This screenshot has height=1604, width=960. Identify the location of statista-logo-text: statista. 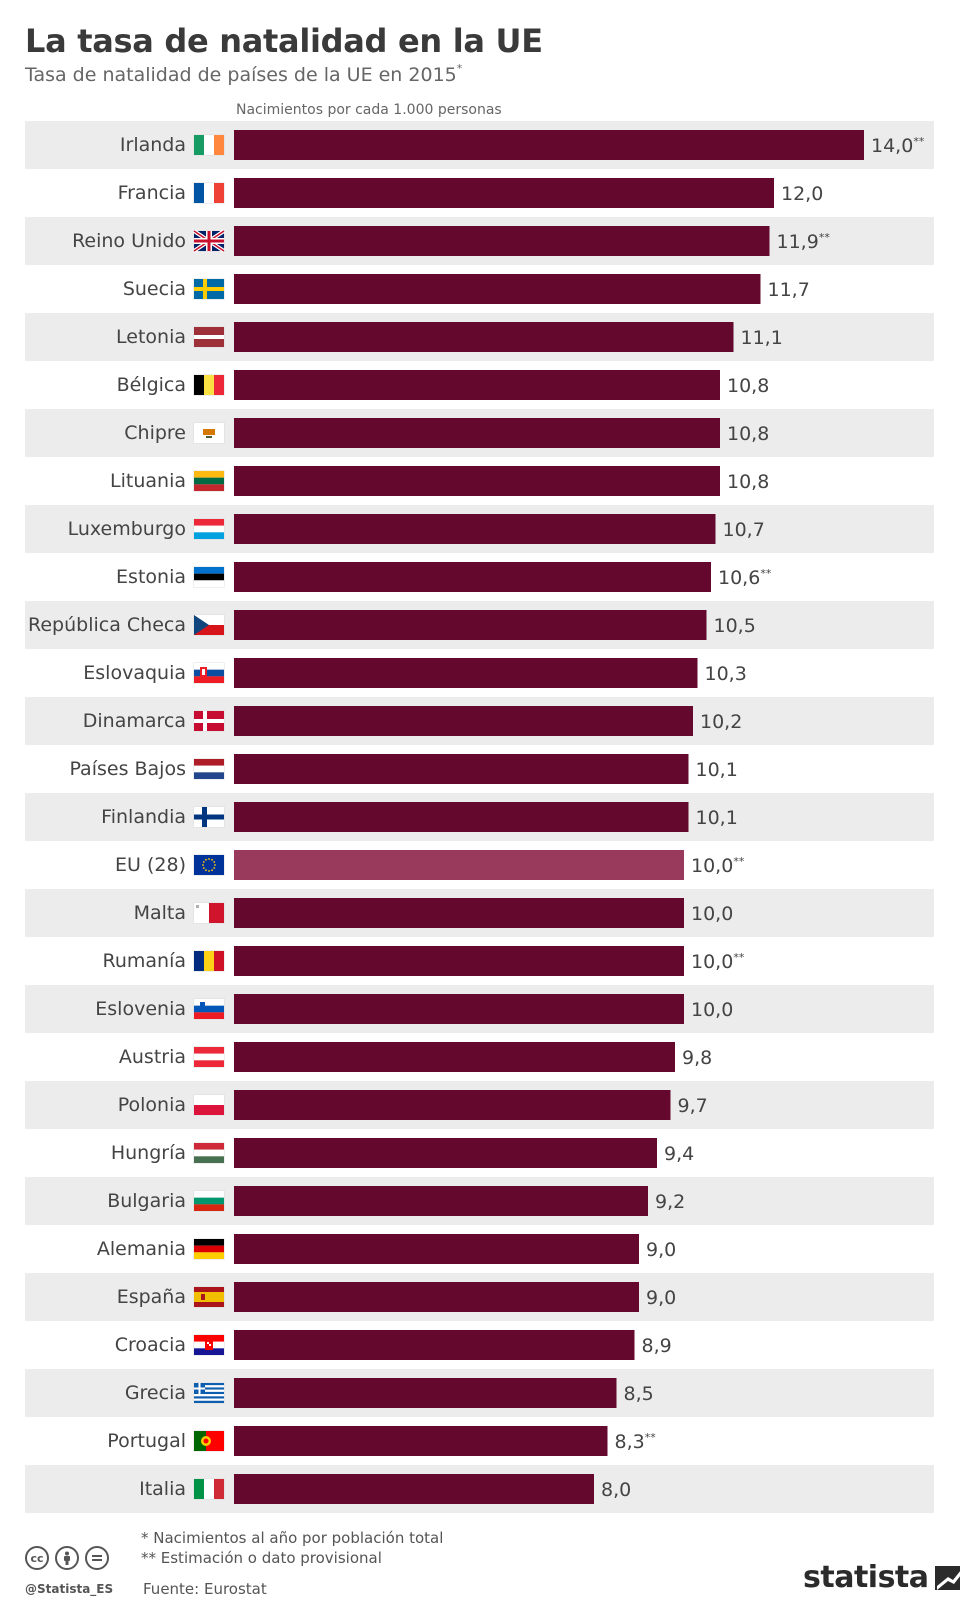
(866, 1577).